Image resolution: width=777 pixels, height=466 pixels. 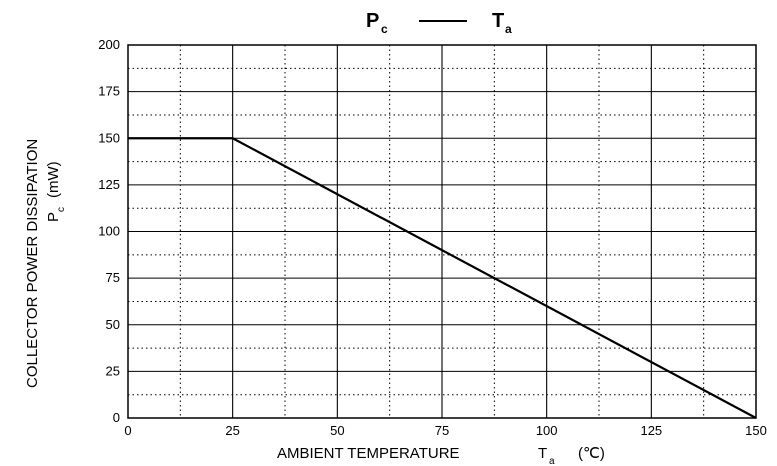 I want to click on x-tick-labels: 0 25 50 75 100 125 150, so click(x=445, y=430).